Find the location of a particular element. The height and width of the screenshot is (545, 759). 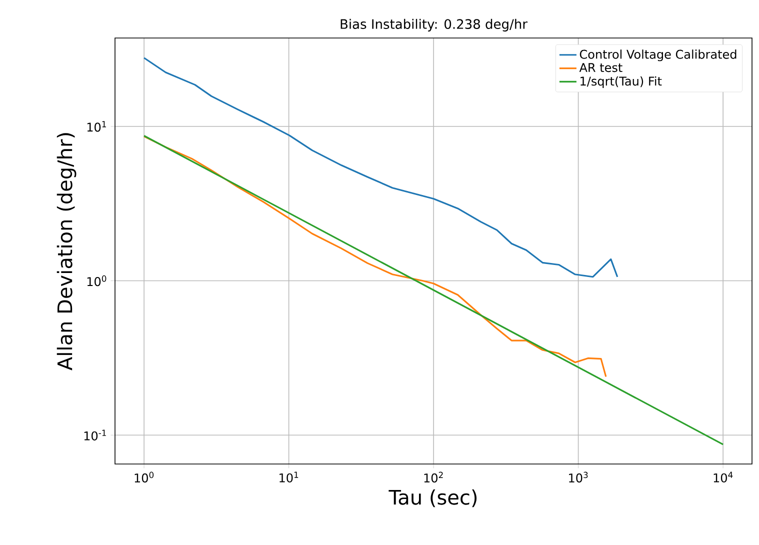

x-axis-title: Tau (sec) is located at coordinates (432, 498).